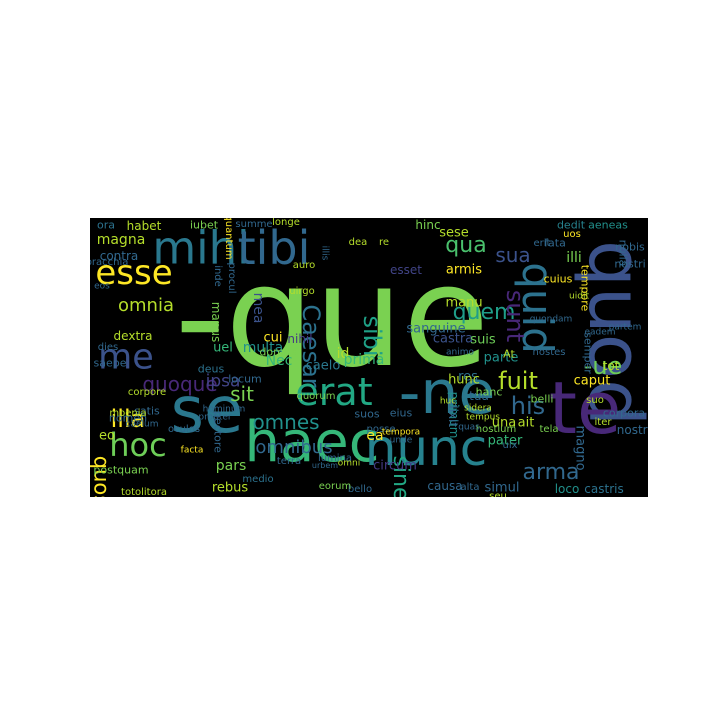 This screenshot has width=720, height=720. What do you see at coordinates (466, 245) in the screenshot?
I see `cloud-word: qua` at bounding box center [466, 245].